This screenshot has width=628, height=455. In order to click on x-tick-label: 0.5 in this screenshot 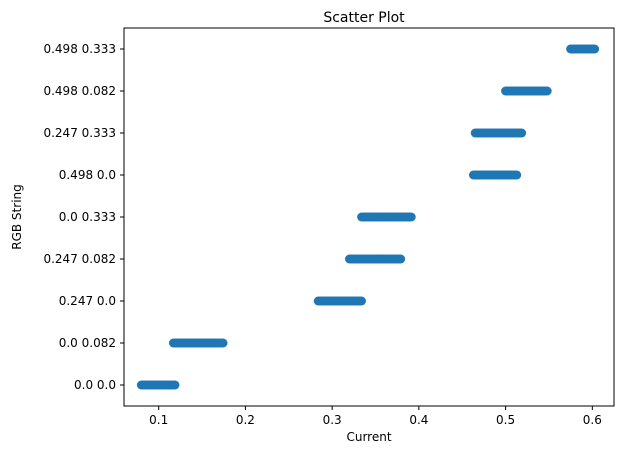, I will do `click(505, 420)`.